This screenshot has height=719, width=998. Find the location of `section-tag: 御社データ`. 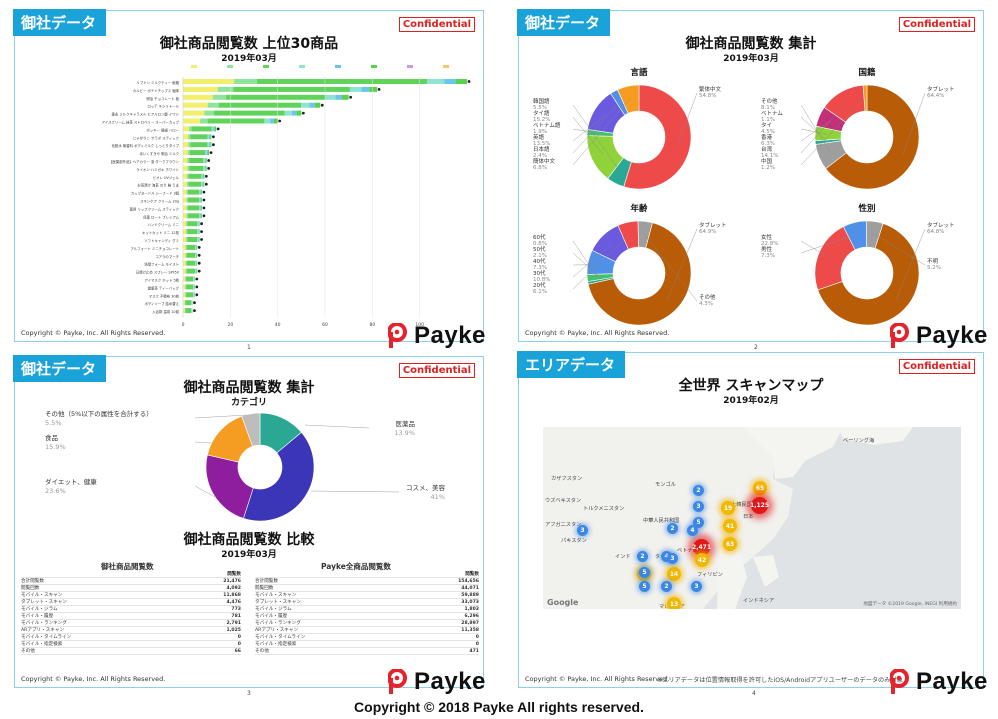

section-tag: 御社データ is located at coordinates (60, 22).